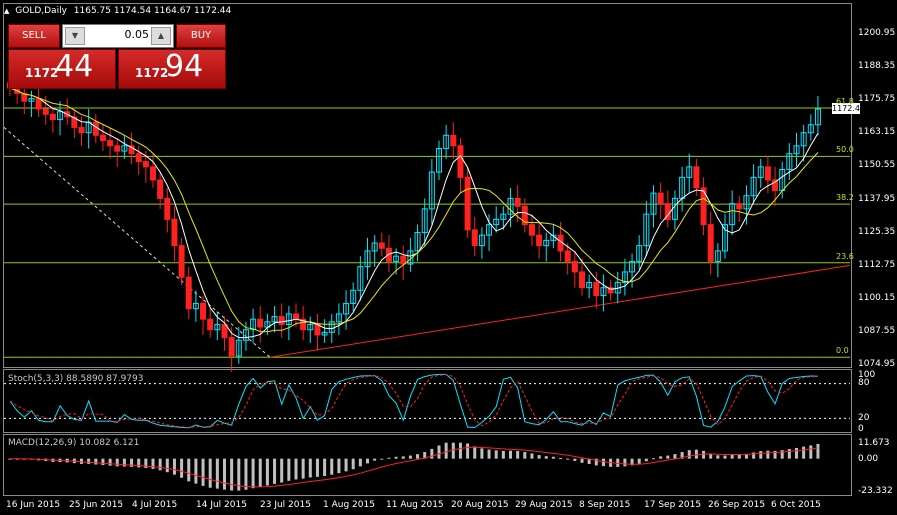 The image size is (897, 515). What do you see at coordinates (868, 458) in the screenshot?
I see `macd-axis-label: 0.00` at bounding box center [868, 458].